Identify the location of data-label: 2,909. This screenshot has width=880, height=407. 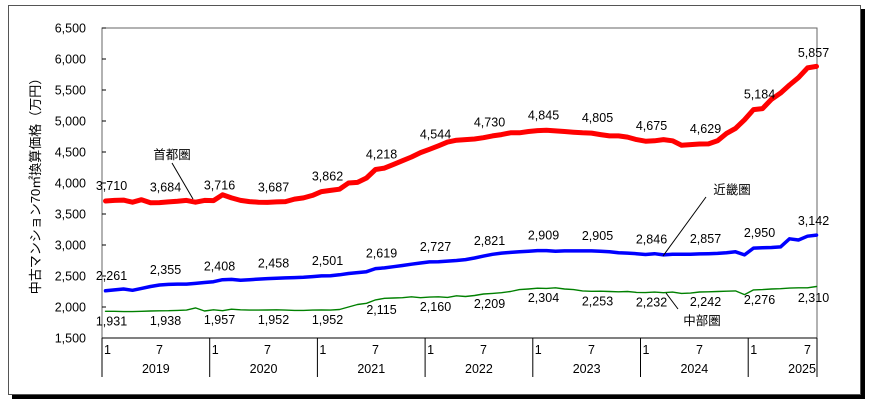
(543, 236).